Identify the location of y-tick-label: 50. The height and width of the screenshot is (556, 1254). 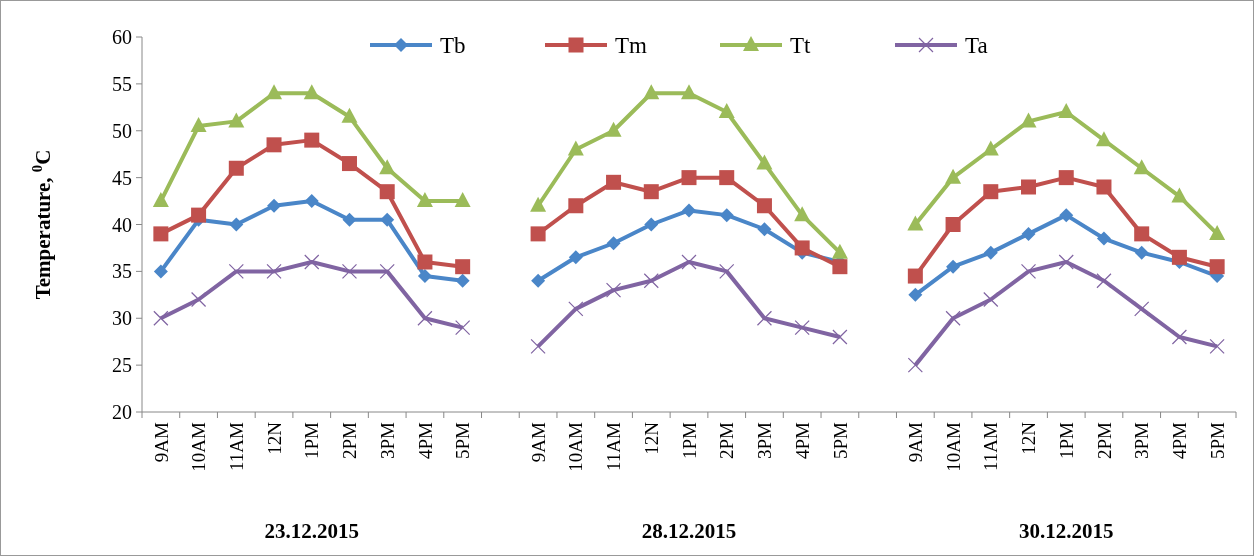
(122, 130).